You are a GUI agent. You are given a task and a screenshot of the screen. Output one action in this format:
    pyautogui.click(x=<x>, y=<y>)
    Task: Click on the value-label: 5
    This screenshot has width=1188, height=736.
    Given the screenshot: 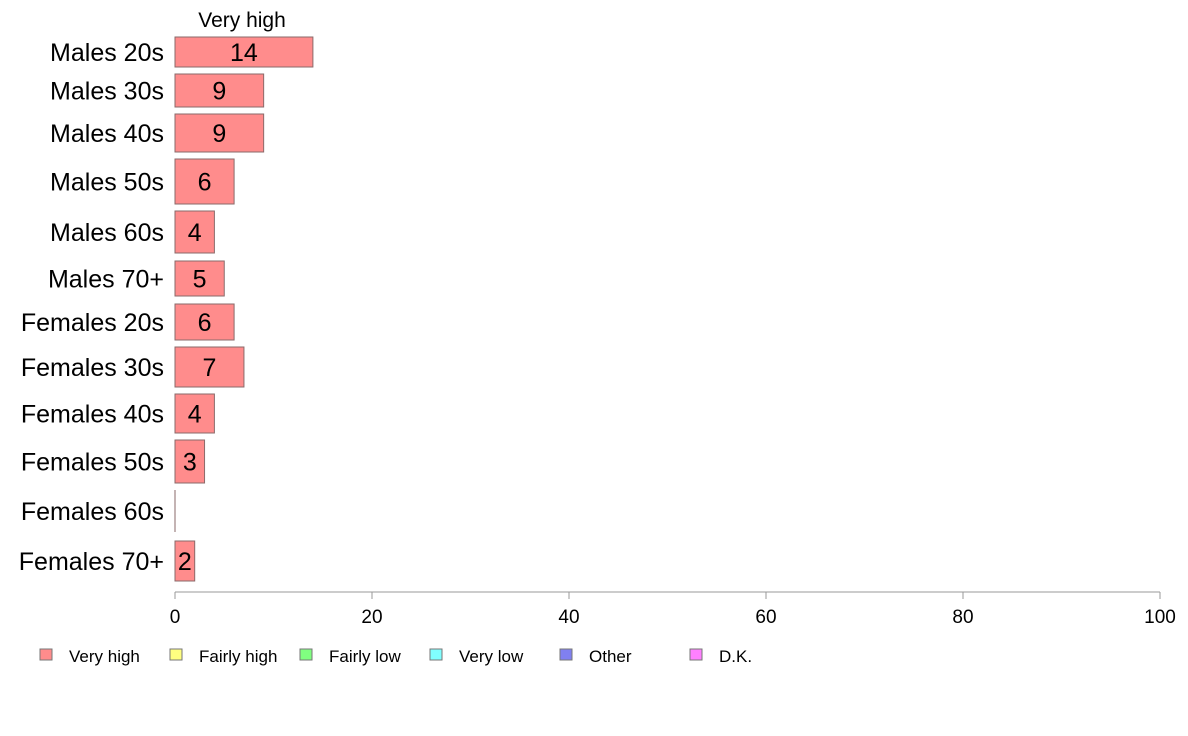 What is the action you would take?
    pyautogui.click(x=200, y=280)
    